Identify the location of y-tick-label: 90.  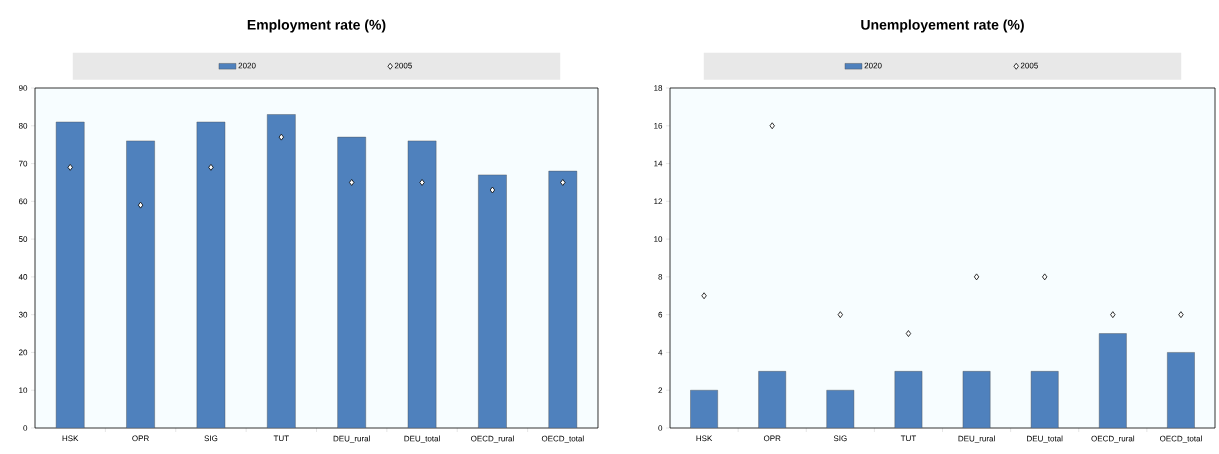
(23, 88).